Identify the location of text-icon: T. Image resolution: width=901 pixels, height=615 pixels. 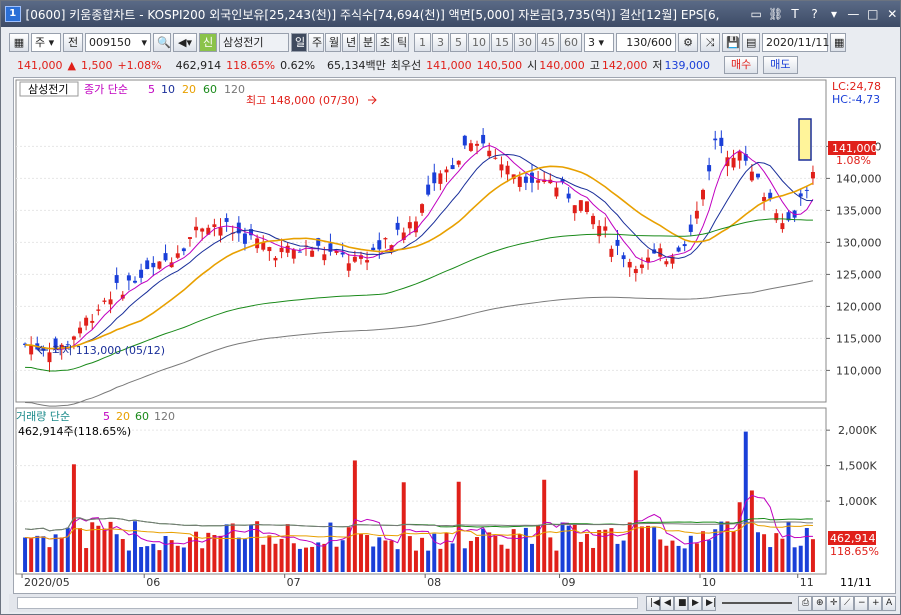
(795, 14).